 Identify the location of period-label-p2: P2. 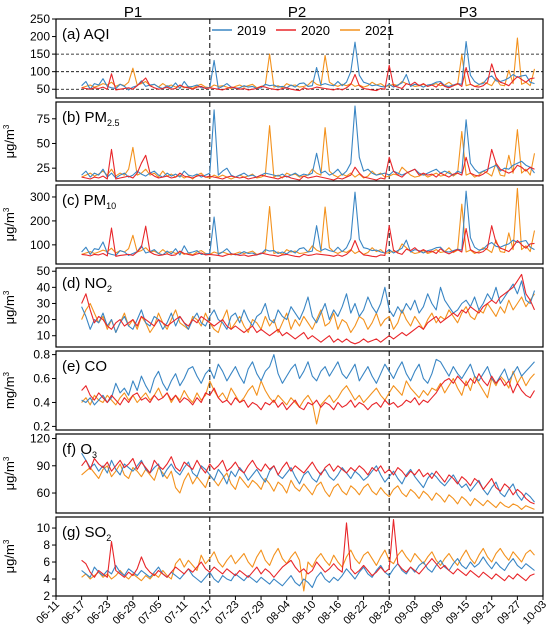
(297, 12).